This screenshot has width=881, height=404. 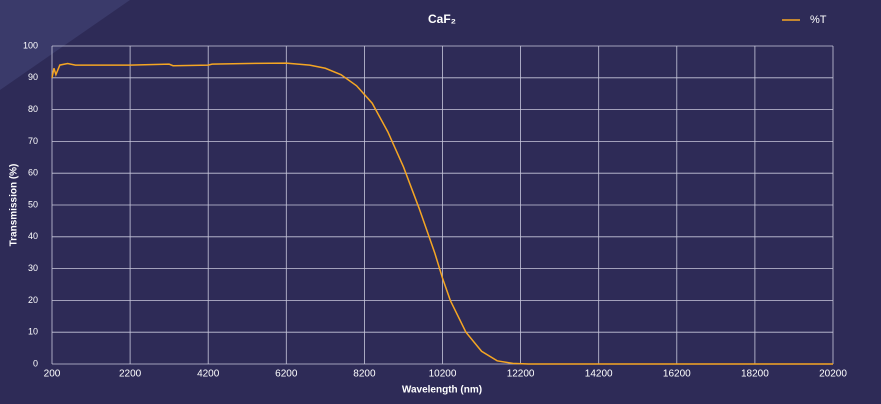 What do you see at coordinates (33, 109) in the screenshot?
I see `y-tick-label: 80` at bounding box center [33, 109].